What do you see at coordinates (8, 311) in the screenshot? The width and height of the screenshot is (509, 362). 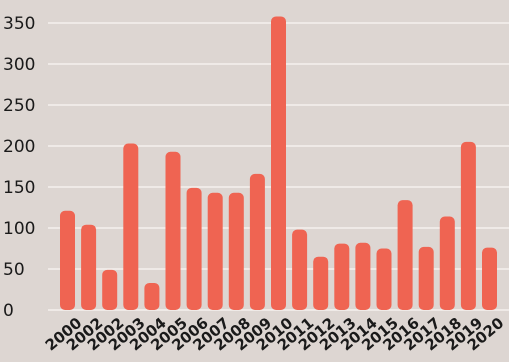 I see `y-tick-label: 0` at bounding box center [8, 311].